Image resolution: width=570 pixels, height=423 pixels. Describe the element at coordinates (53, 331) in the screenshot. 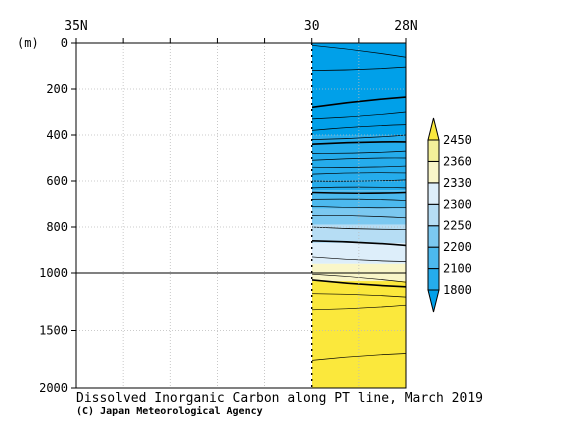

I see `y-tick-label: 1500` at that location.